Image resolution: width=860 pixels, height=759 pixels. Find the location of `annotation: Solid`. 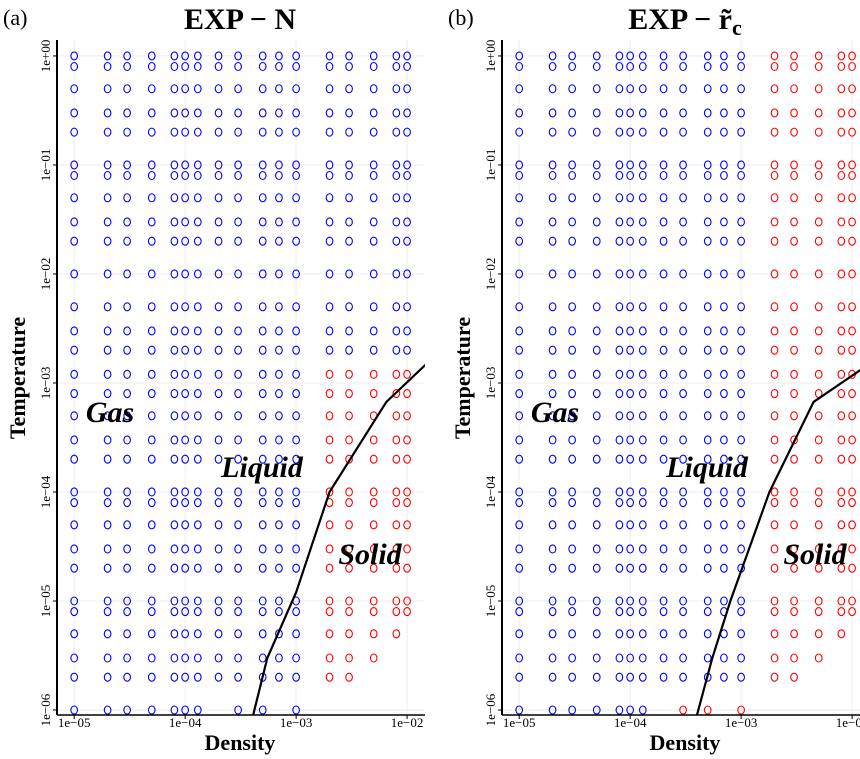

annotation: Solid is located at coordinates (815, 554).